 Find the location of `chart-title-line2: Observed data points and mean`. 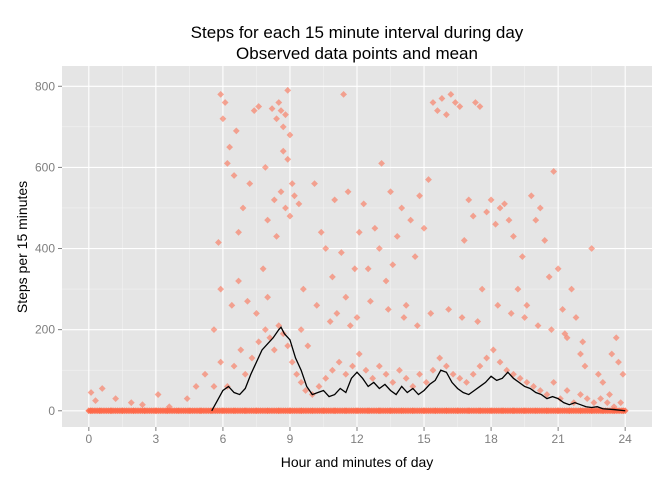

chart-title-line2: Observed data points and mean is located at coordinates (357, 53).